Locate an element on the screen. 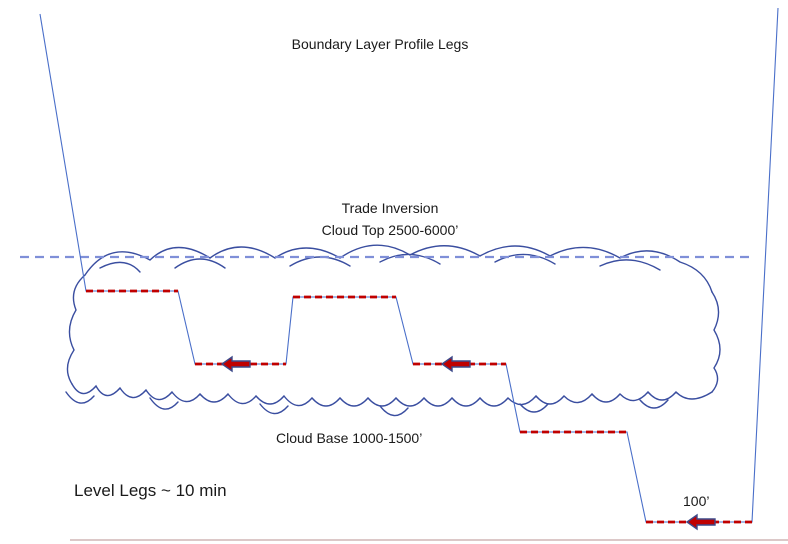  cloud-left-outline is located at coordinates (76, 329).